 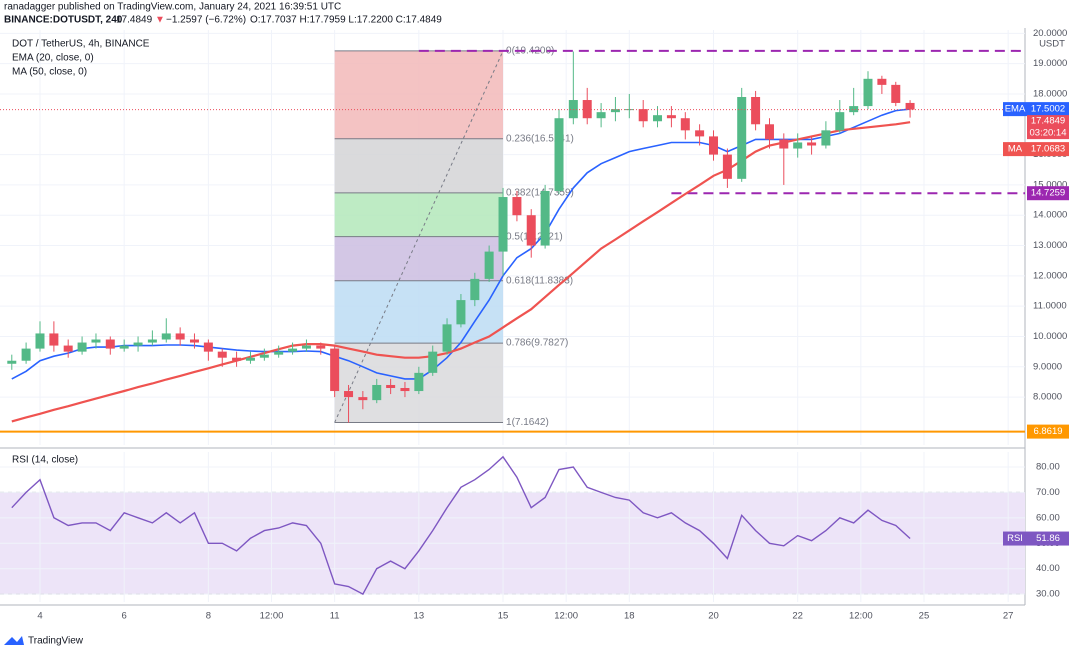 I want to click on fib-trend-line, so click(x=419, y=236).